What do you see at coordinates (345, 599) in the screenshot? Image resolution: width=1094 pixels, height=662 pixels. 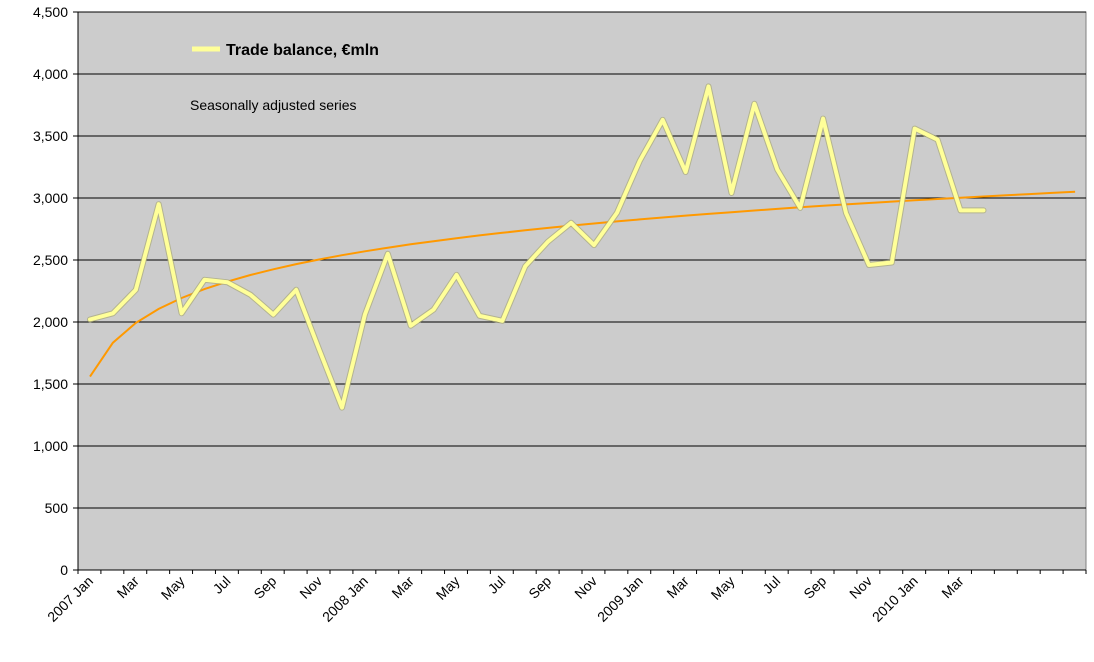 I see `x-tick-label: 2008 Jan` at bounding box center [345, 599].